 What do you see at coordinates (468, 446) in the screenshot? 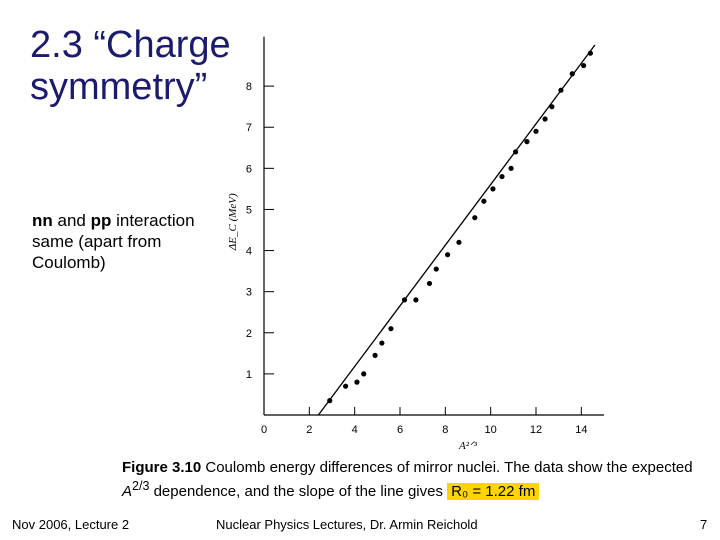
I see `x-axis-label: A²ᐟ³` at bounding box center [468, 446].